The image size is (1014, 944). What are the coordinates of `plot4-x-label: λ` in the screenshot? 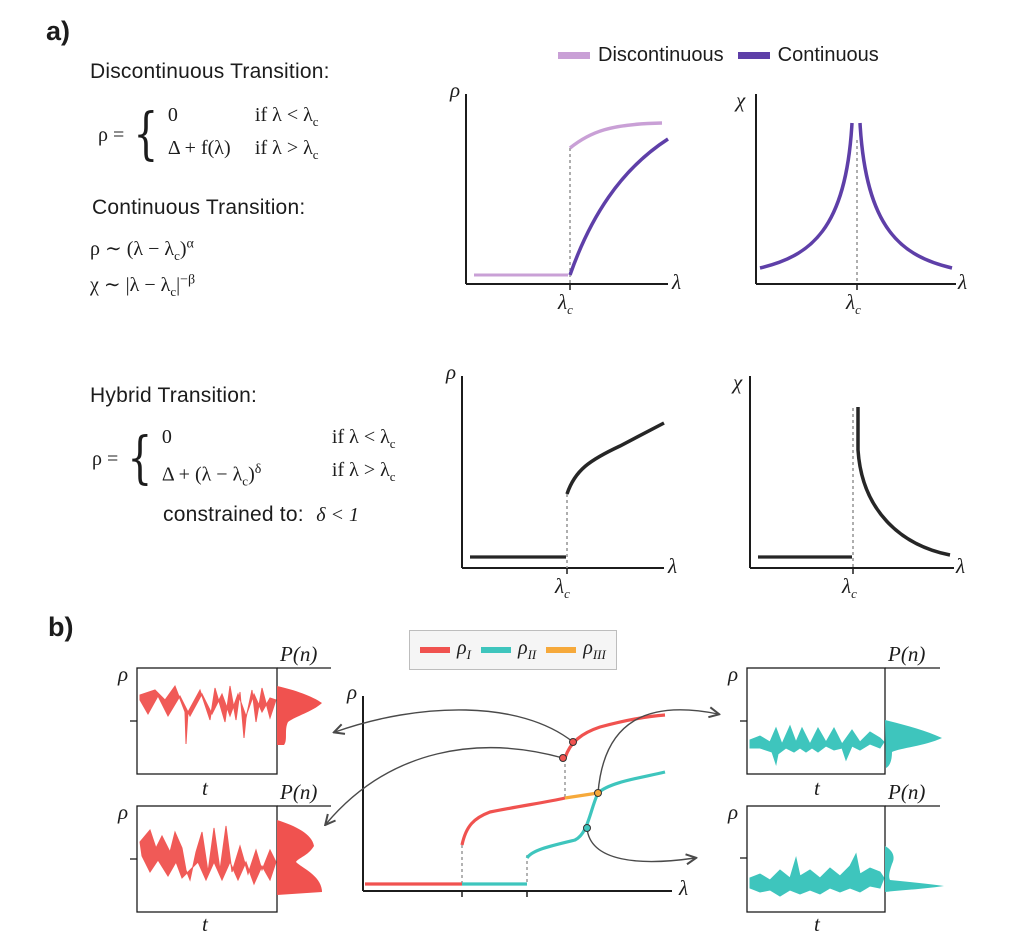 It's located at (961, 566).